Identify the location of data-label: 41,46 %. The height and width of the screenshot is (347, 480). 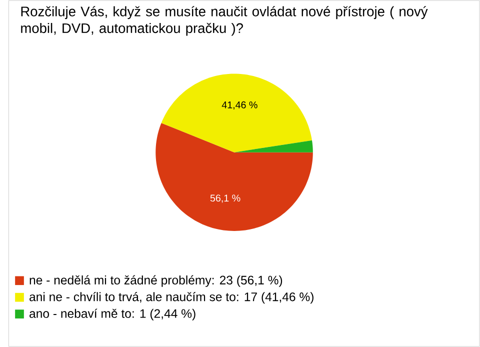
(240, 105).